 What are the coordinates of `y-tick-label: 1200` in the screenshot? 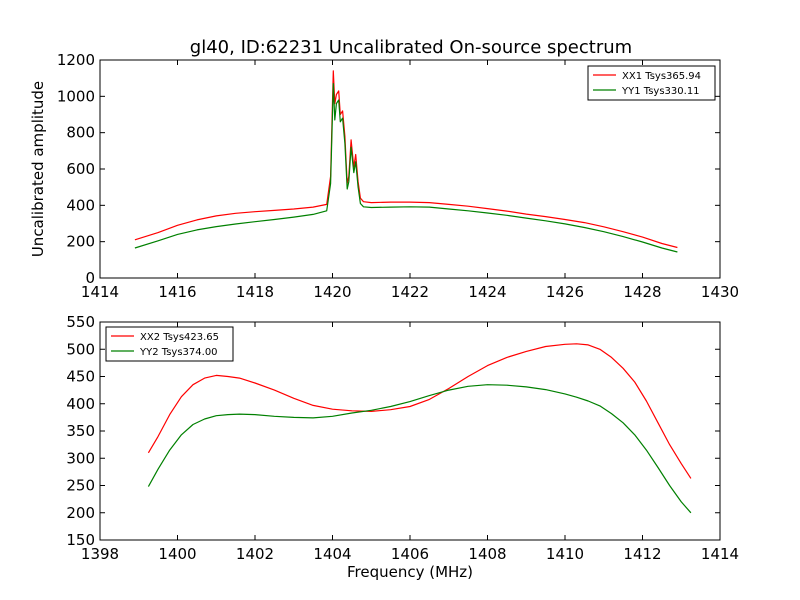 It's located at (76, 60).